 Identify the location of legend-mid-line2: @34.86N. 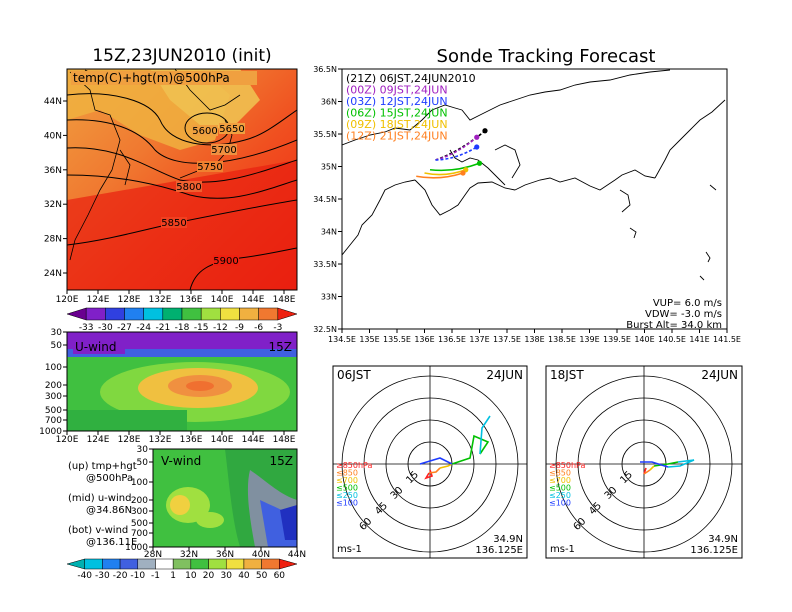
(109, 510).